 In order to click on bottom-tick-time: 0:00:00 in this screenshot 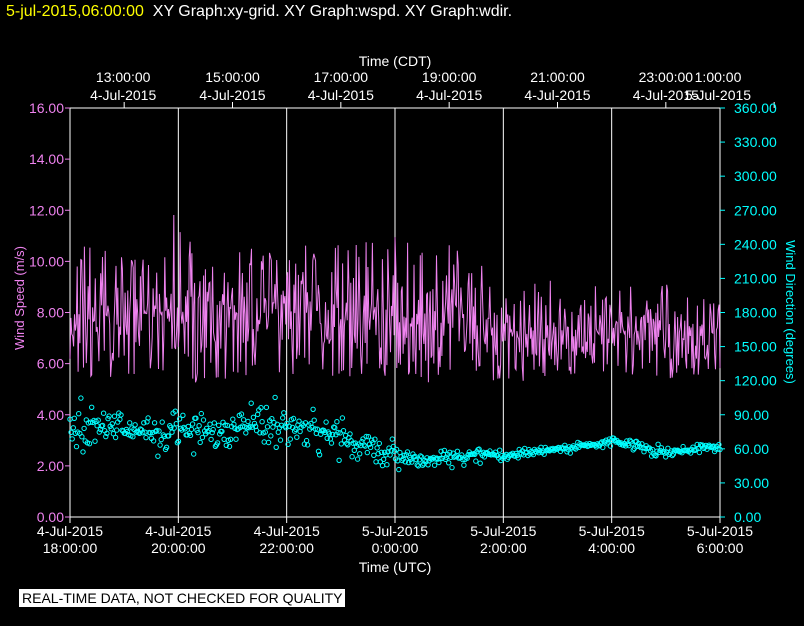, I will do `click(395, 548)`.